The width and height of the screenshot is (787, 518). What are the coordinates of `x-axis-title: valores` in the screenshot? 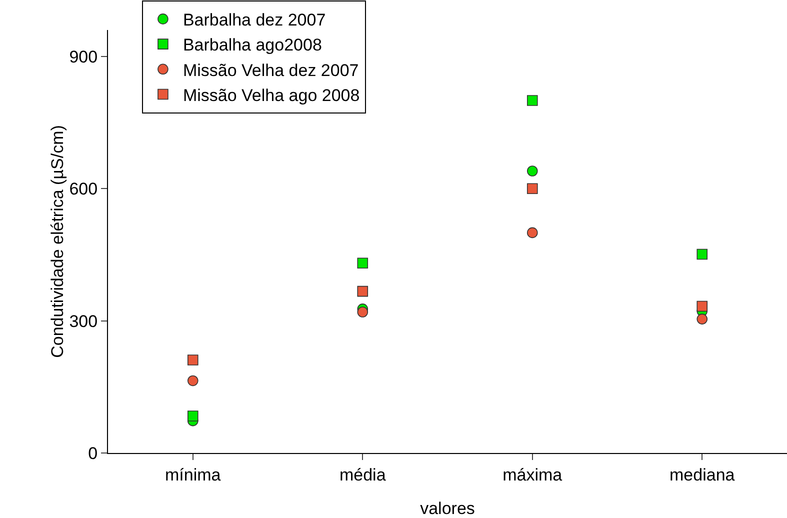 It's located at (447, 508).